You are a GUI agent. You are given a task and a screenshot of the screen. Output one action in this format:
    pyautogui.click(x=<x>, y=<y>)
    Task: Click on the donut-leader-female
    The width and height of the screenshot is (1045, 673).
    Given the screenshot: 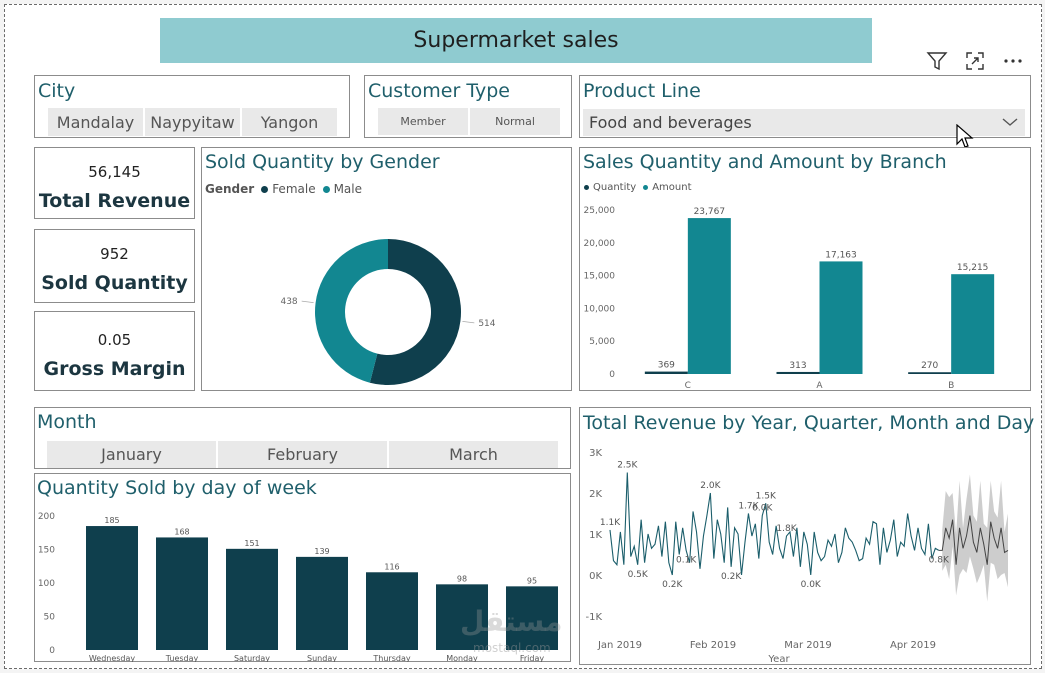 What is the action you would take?
    pyautogui.click(x=468, y=322)
    